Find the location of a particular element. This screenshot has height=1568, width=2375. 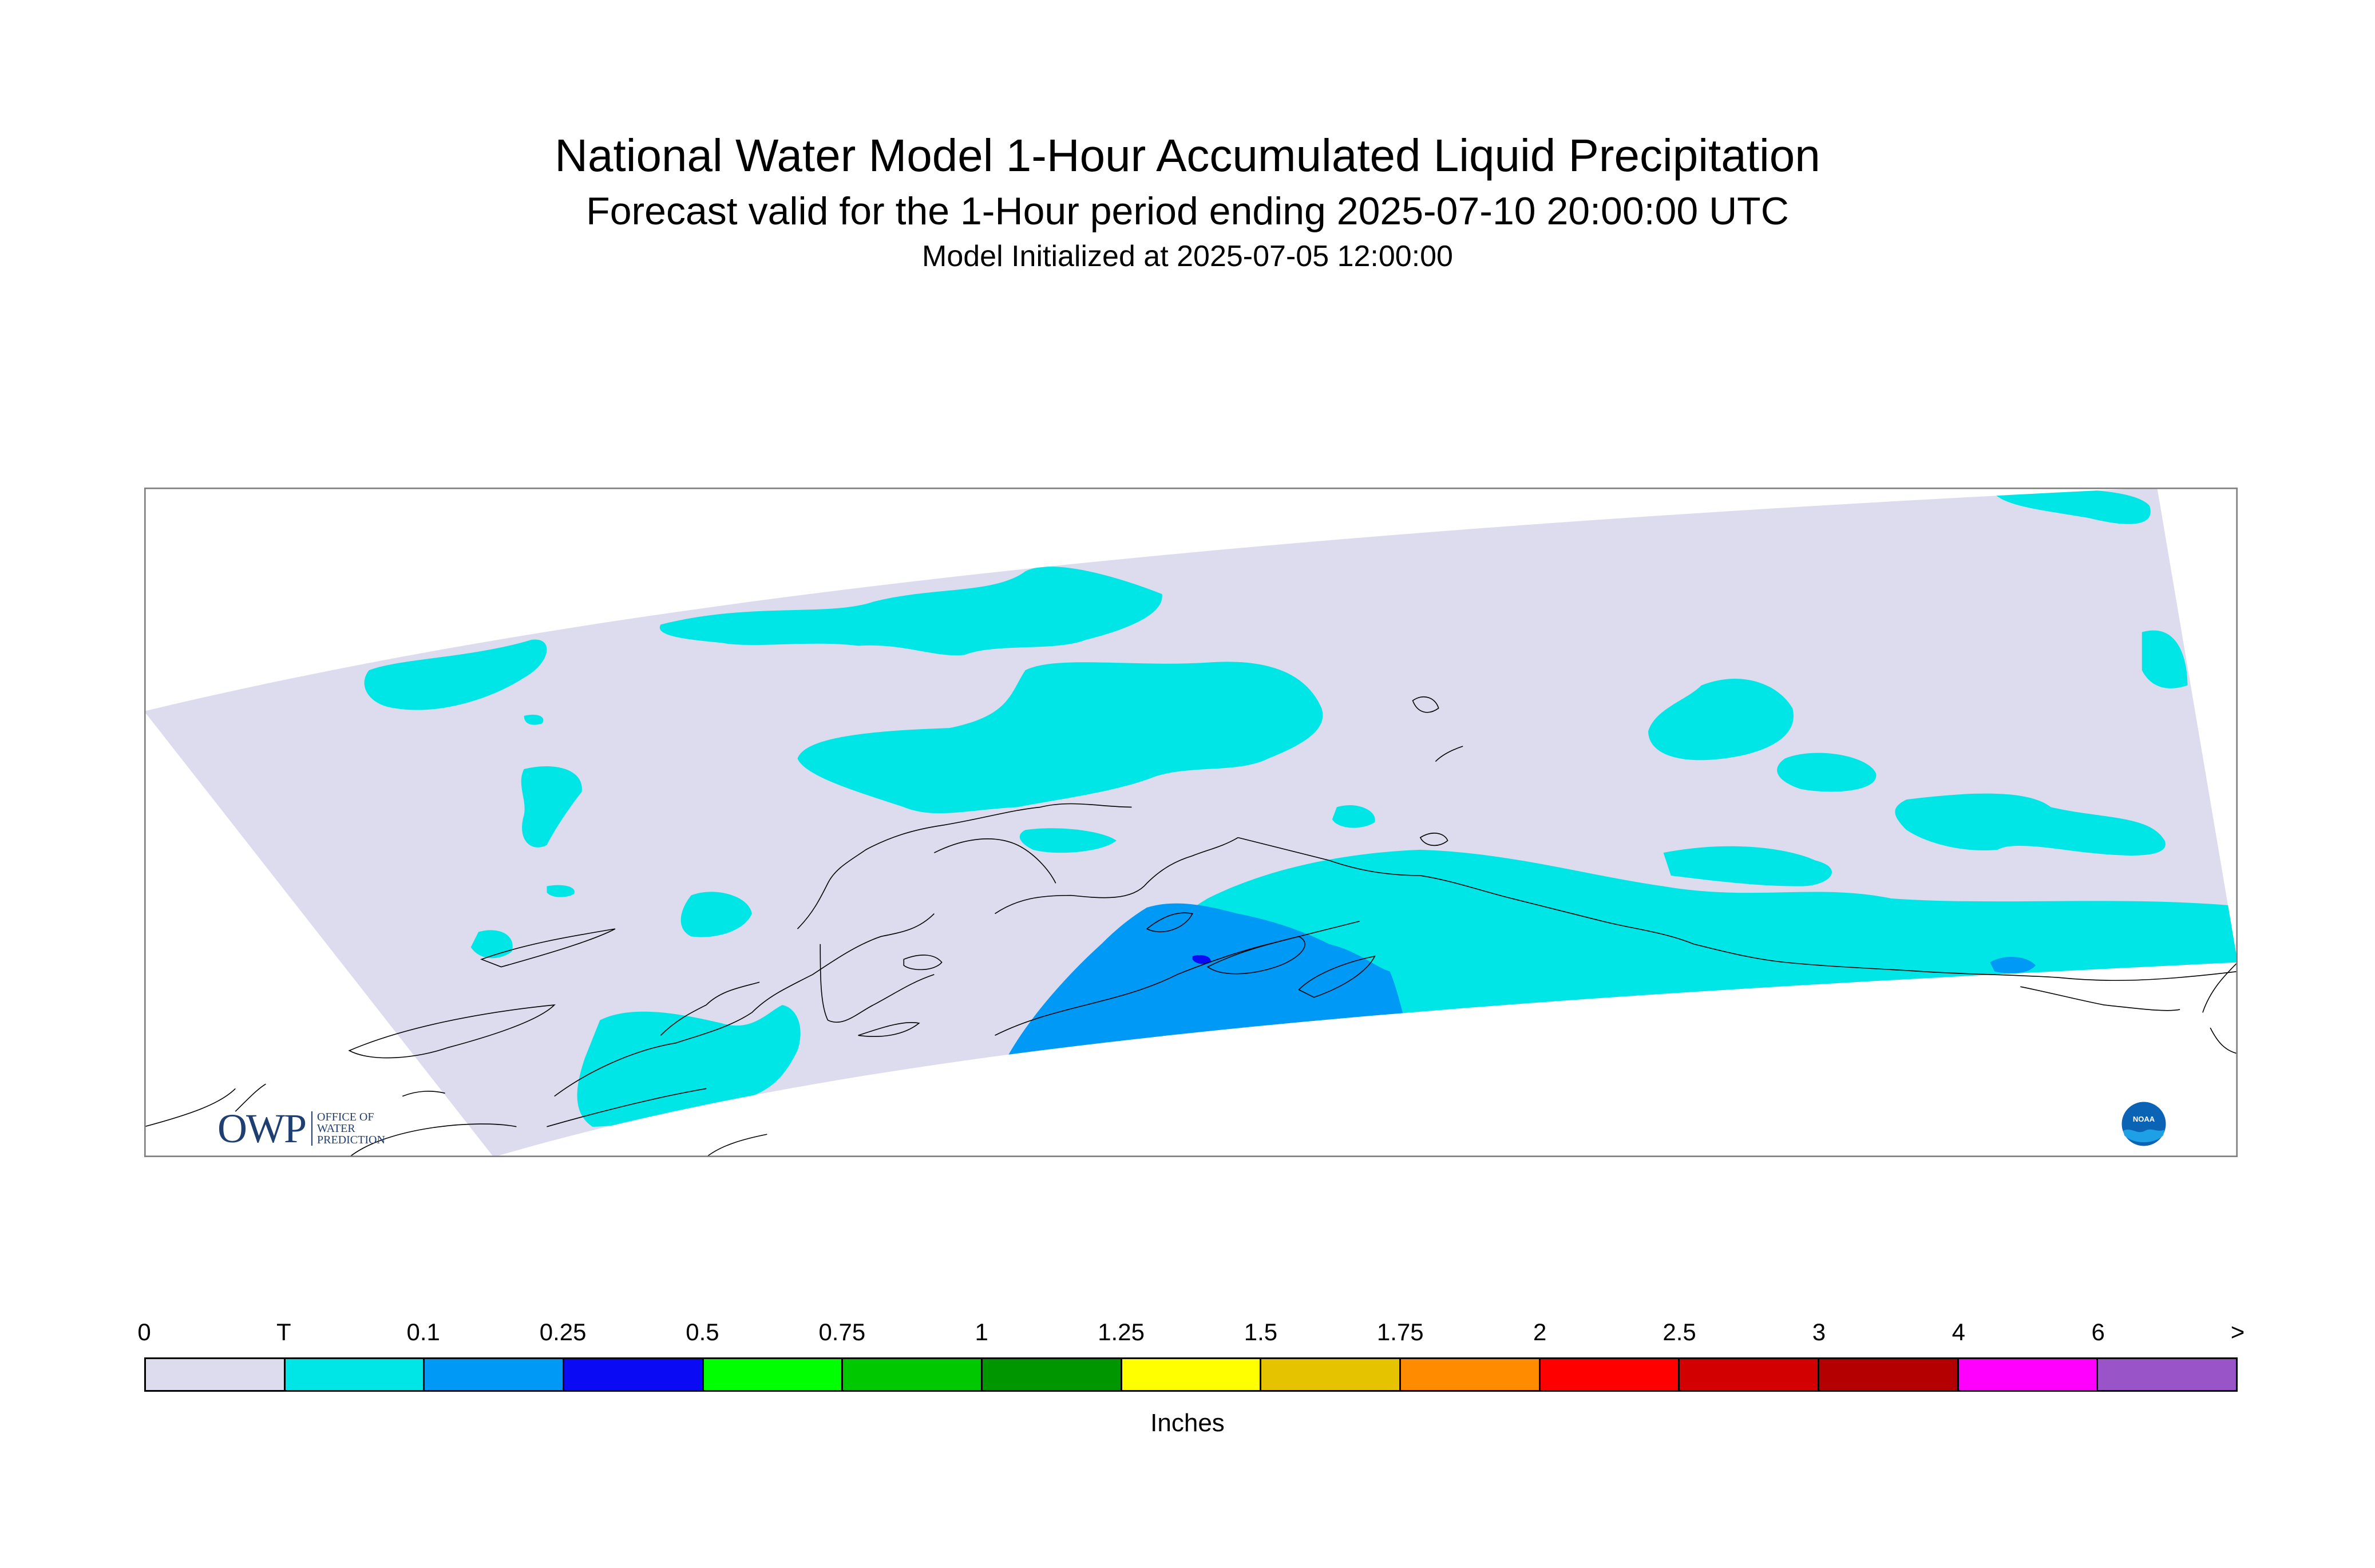

legend-tick-label: 0.1 is located at coordinates (423, 1331).